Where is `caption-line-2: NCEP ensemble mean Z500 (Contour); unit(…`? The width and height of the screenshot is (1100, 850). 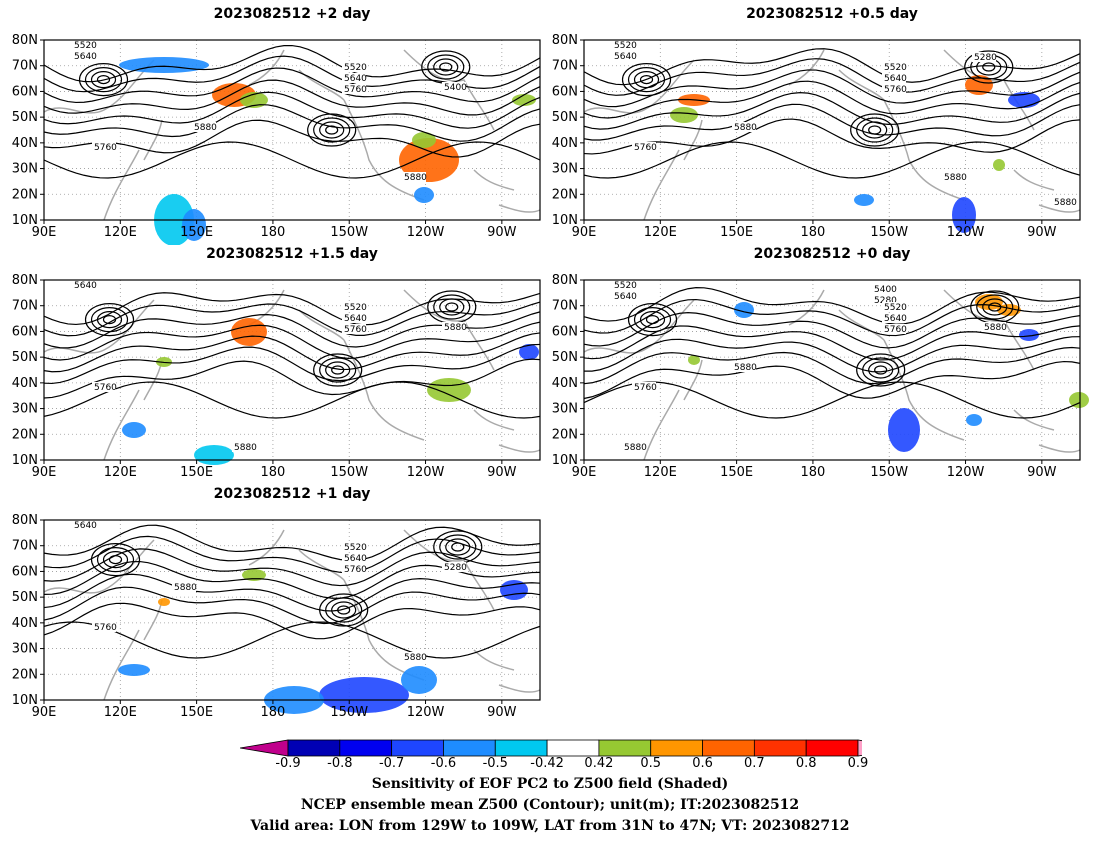
caption-line-2: NCEP ensemble mean Z500 (Contour); unit(… is located at coordinates (550, 805).